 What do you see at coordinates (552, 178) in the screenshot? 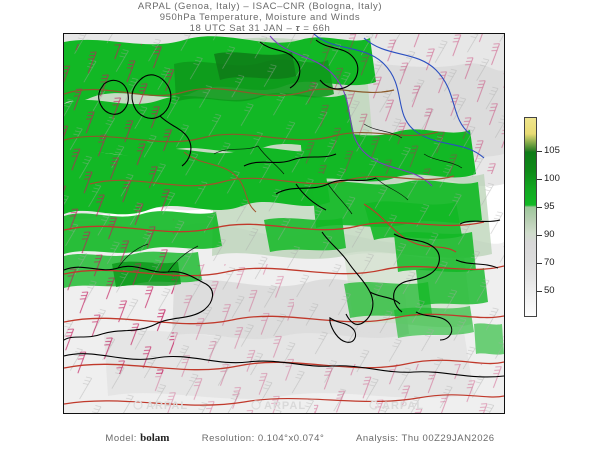
I see `colorbar-tick-label: 100` at bounding box center [552, 178].